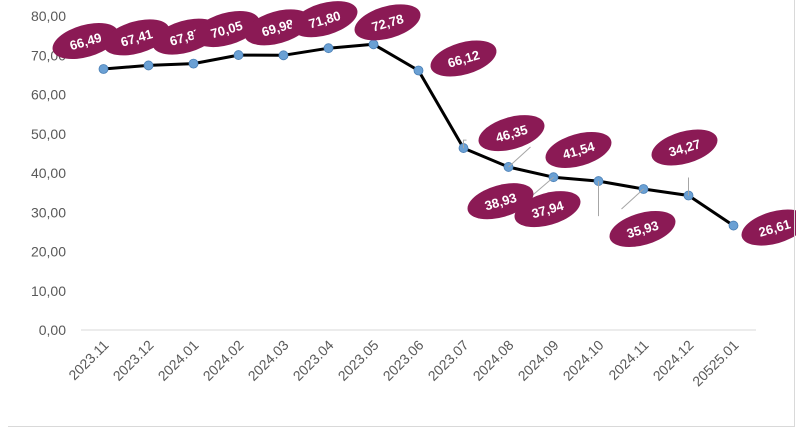 The image size is (796, 430). Describe the element at coordinates (48, 95) in the screenshot. I see `y-tick-label: 60,00` at that location.